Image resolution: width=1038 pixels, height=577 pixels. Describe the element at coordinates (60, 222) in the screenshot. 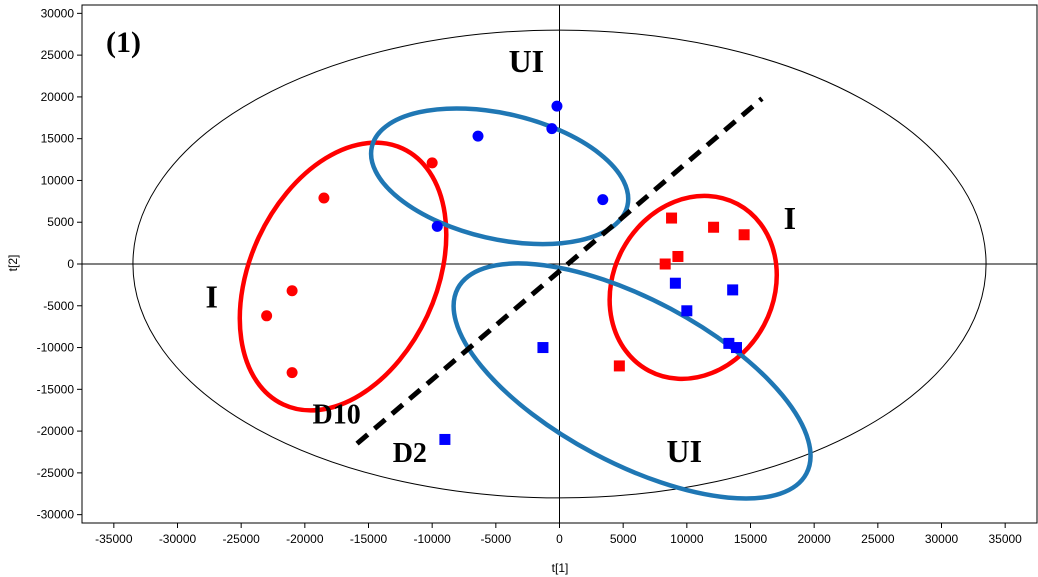

I see `y-tick-label: 5000` at that location.